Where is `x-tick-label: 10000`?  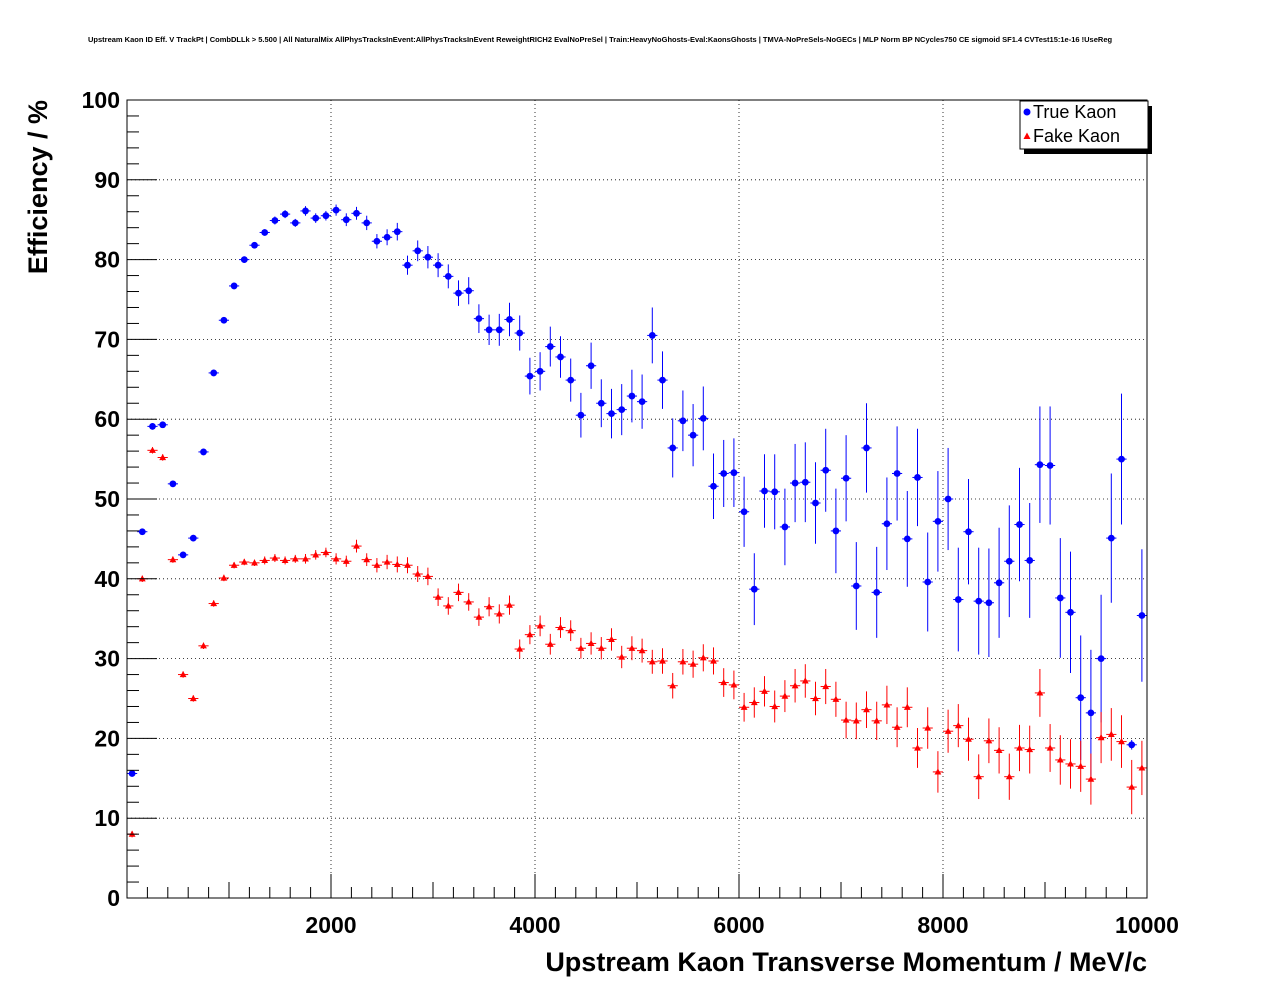 x-tick-label: 10000 is located at coordinates (1147, 925).